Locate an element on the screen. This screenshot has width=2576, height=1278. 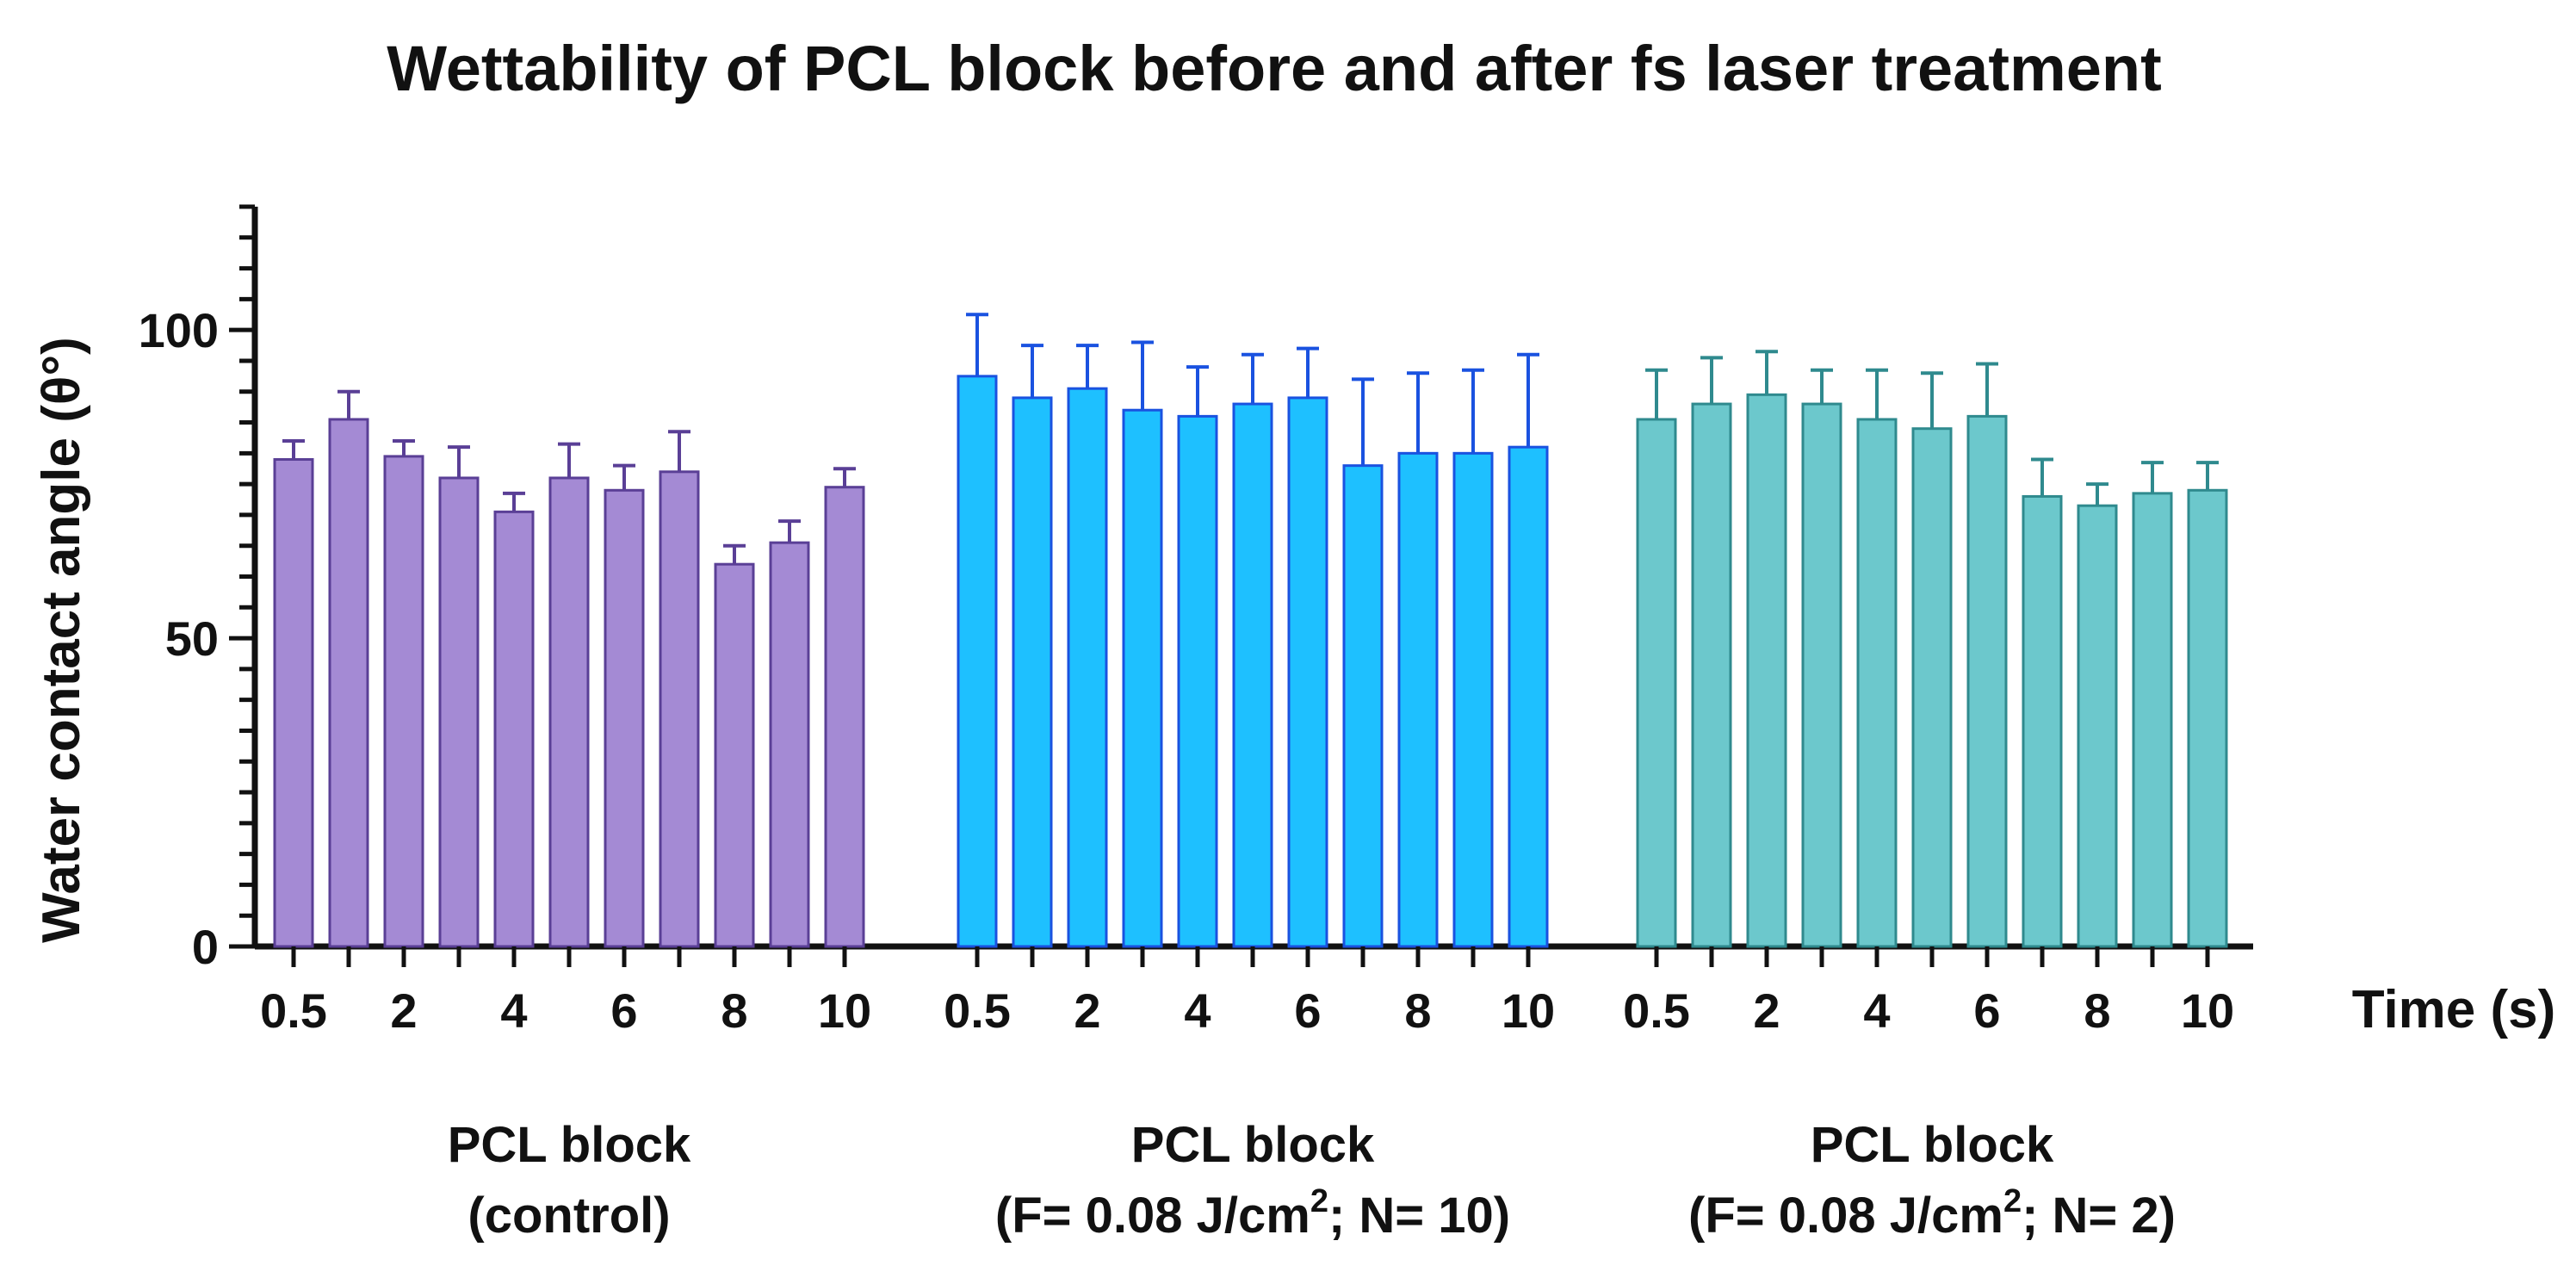
group-label-line2: (F= 0.08 J/cm2; N= 10) is located at coordinates (1252, 1213).